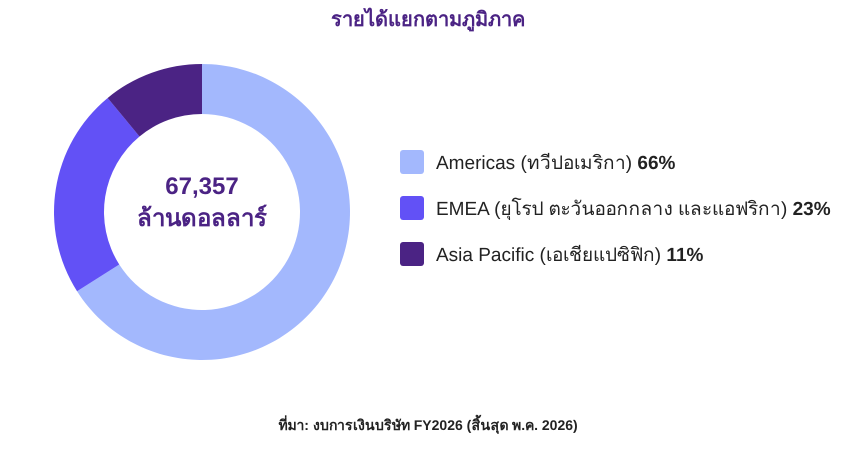 The height and width of the screenshot is (452, 856). What do you see at coordinates (811, 209) in the screenshot?
I see `data-label: 23%` at bounding box center [811, 209].